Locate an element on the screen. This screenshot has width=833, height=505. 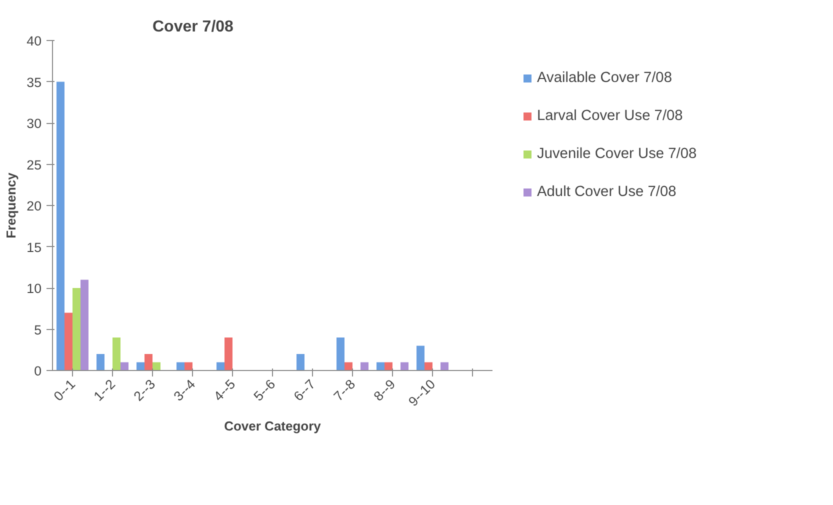
x-tick-label: 8--9 is located at coordinates (384, 390).